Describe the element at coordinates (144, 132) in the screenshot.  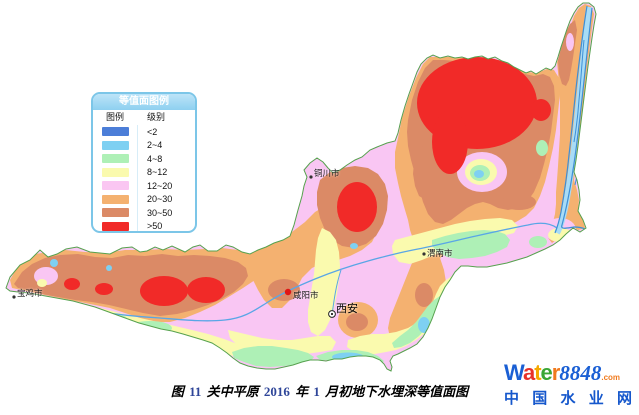
I see `legend-row: <2` at that location.